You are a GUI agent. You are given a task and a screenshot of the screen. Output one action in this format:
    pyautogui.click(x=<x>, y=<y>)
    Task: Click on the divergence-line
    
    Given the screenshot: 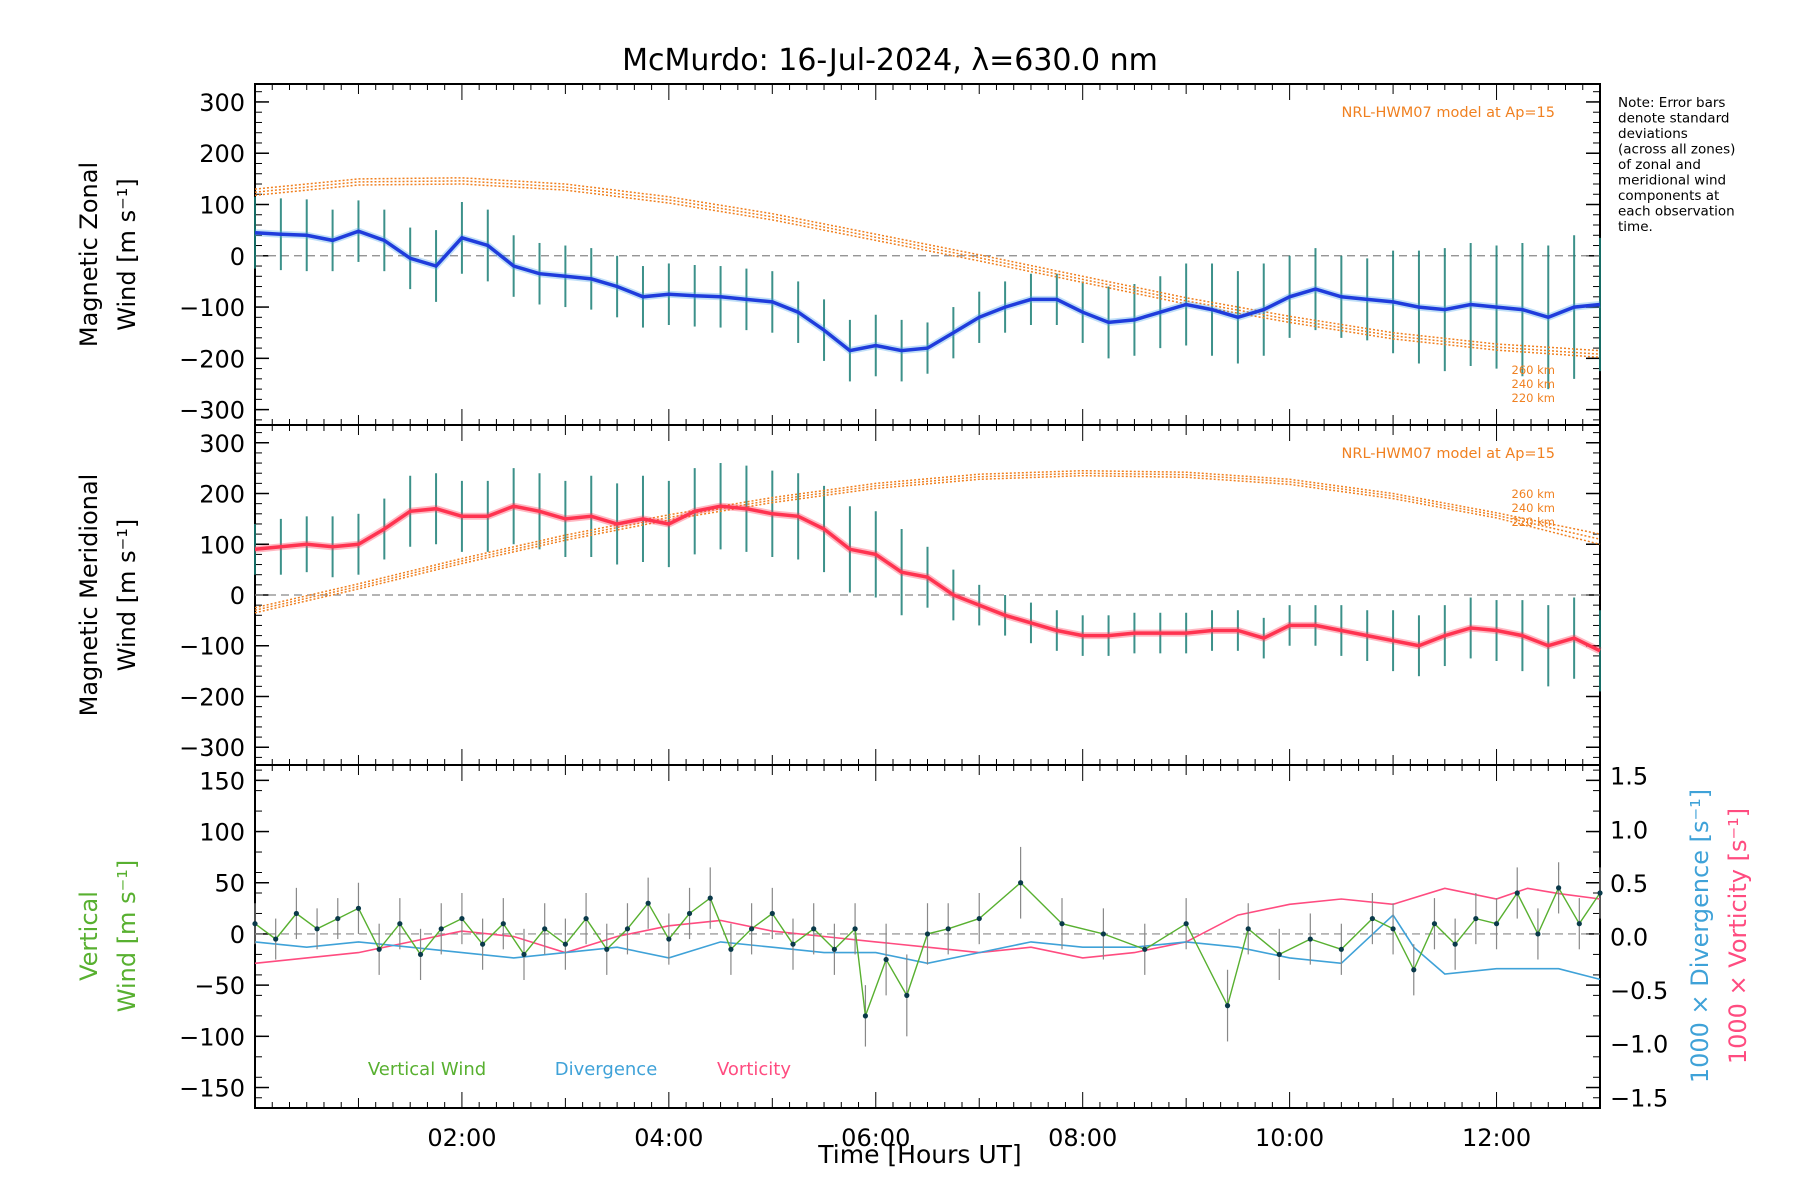 What is the action you would take?
    pyautogui.click(x=927, y=947)
    